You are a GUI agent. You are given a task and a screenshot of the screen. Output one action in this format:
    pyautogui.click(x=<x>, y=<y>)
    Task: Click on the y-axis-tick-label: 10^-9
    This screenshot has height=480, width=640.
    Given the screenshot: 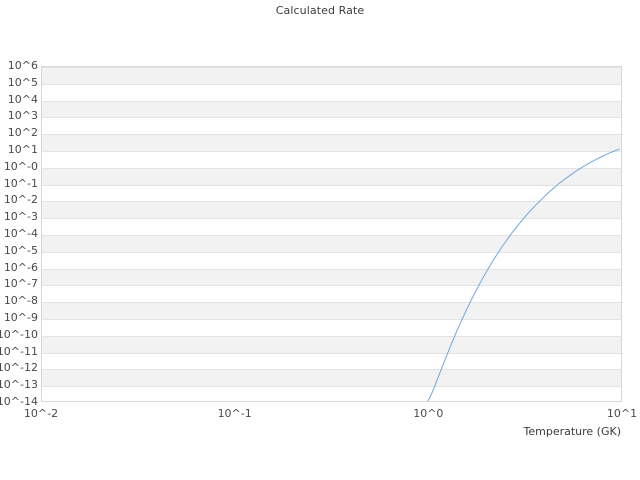 What is the action you would take?
    pyautogui.click(x=20, y=317)
    